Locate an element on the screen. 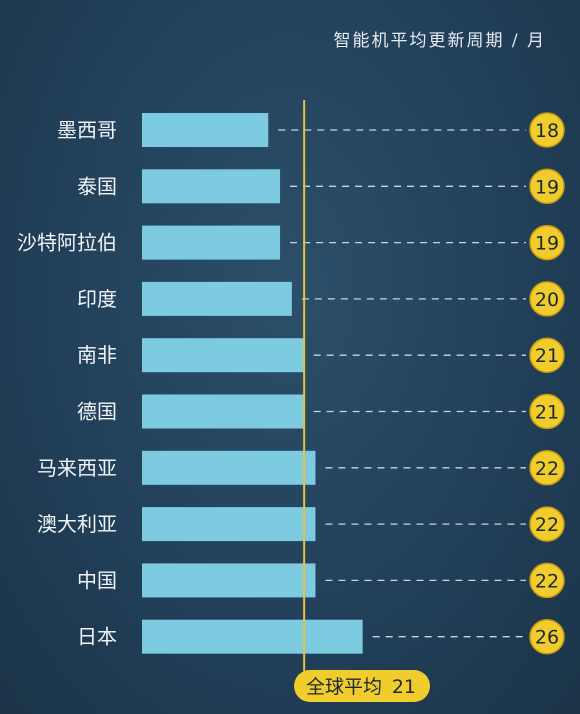 This screenshot has height=714, width=580. chart-title: 智能机平均更新周期 / 月 is located at coordinates (439, 41).